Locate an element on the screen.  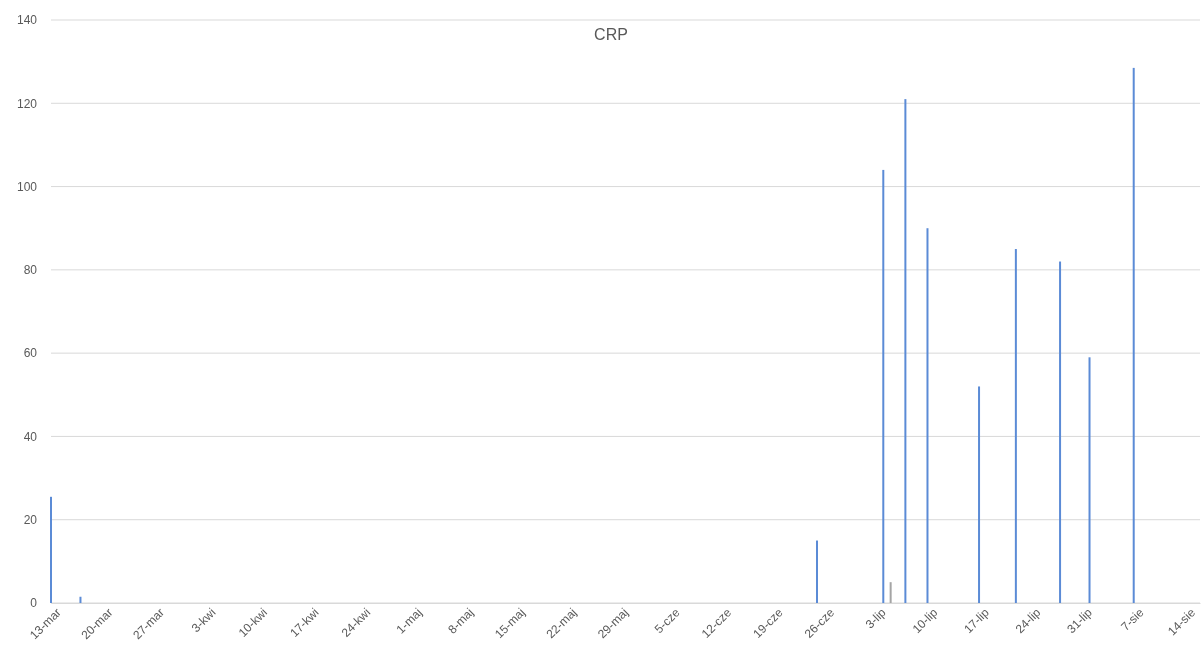
y-tick-label: 40 is located at coordinates (30, 436).